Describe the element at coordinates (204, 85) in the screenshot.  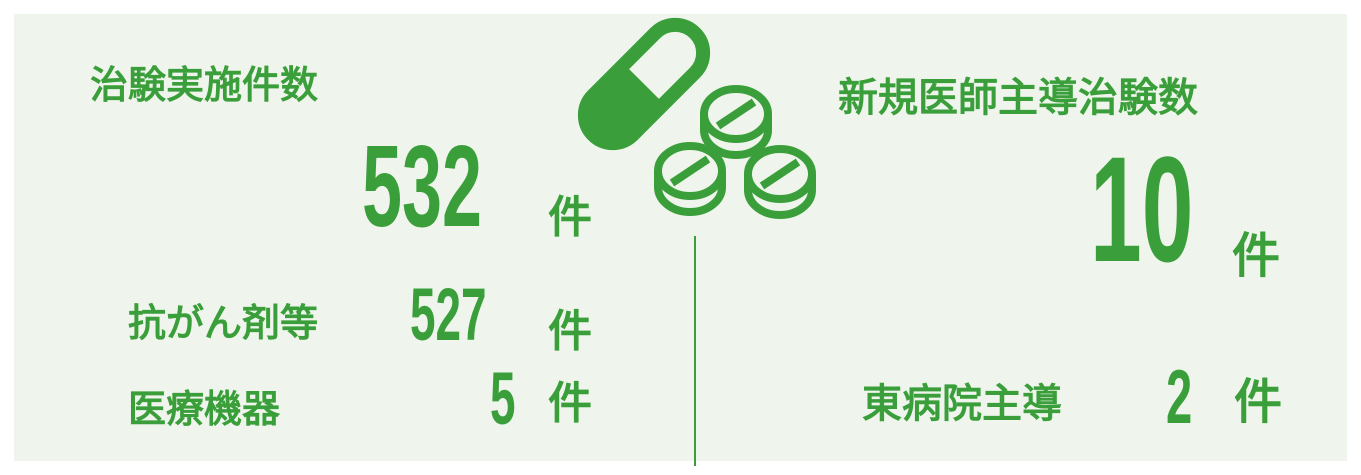
I see `left-title: 治験実施件数` at that location.